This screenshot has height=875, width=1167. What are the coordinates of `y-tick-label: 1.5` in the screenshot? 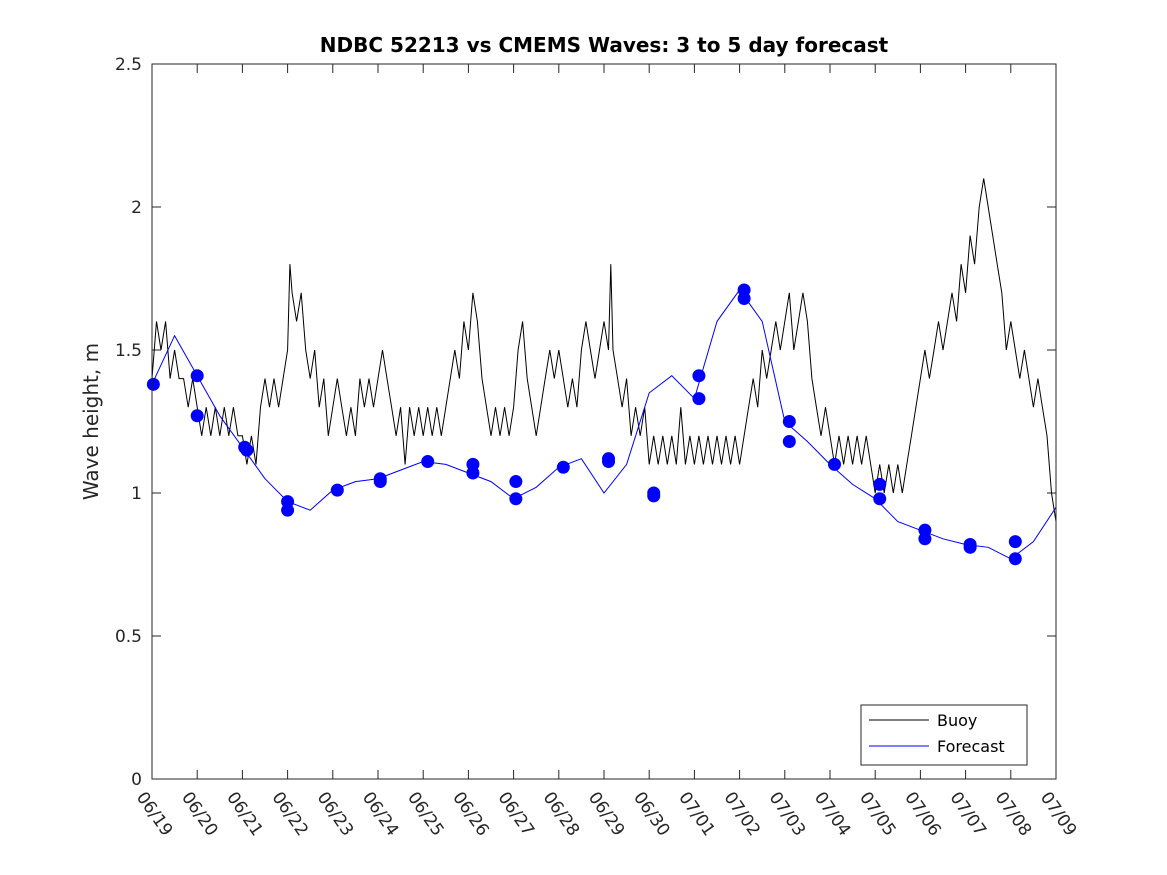 It's located at (128, 351).